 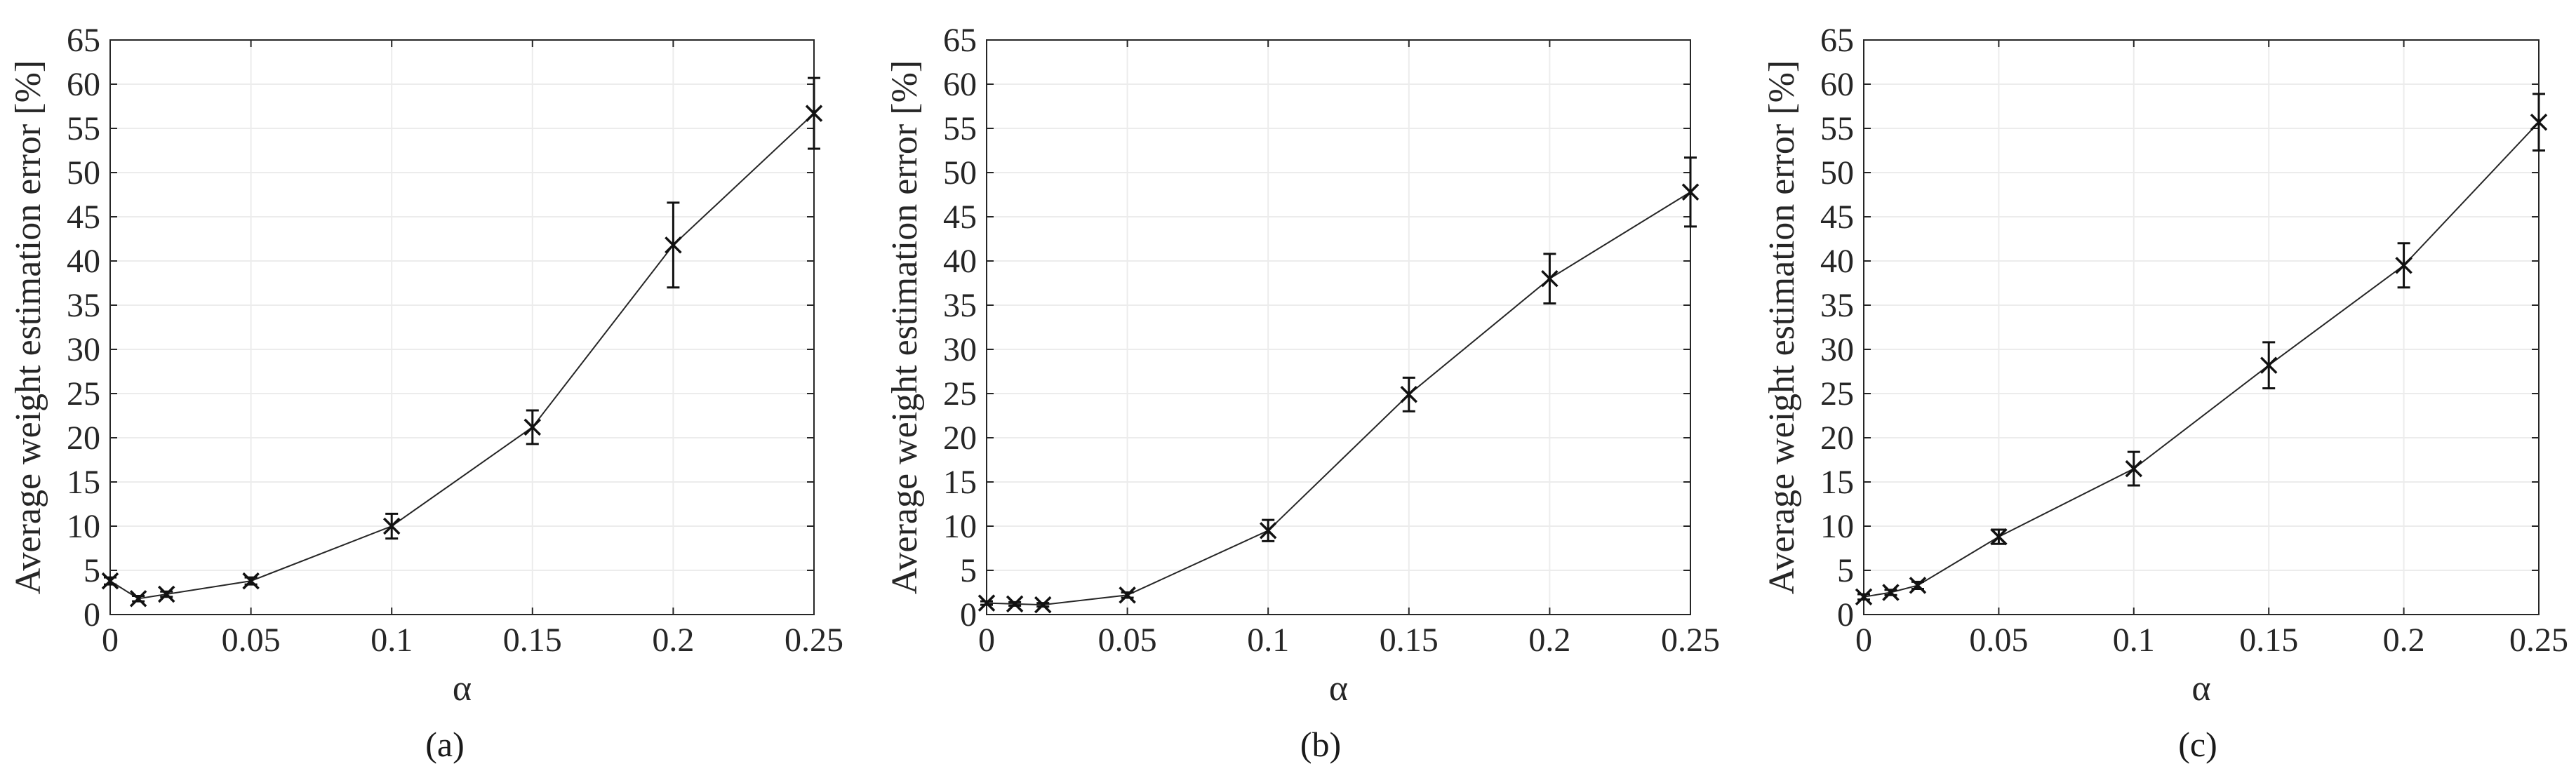 What do you see at coordinates (84, 394) in the screenshot?
I see `chart-a-ytick-label: 25` at bounding box center [84, 394].